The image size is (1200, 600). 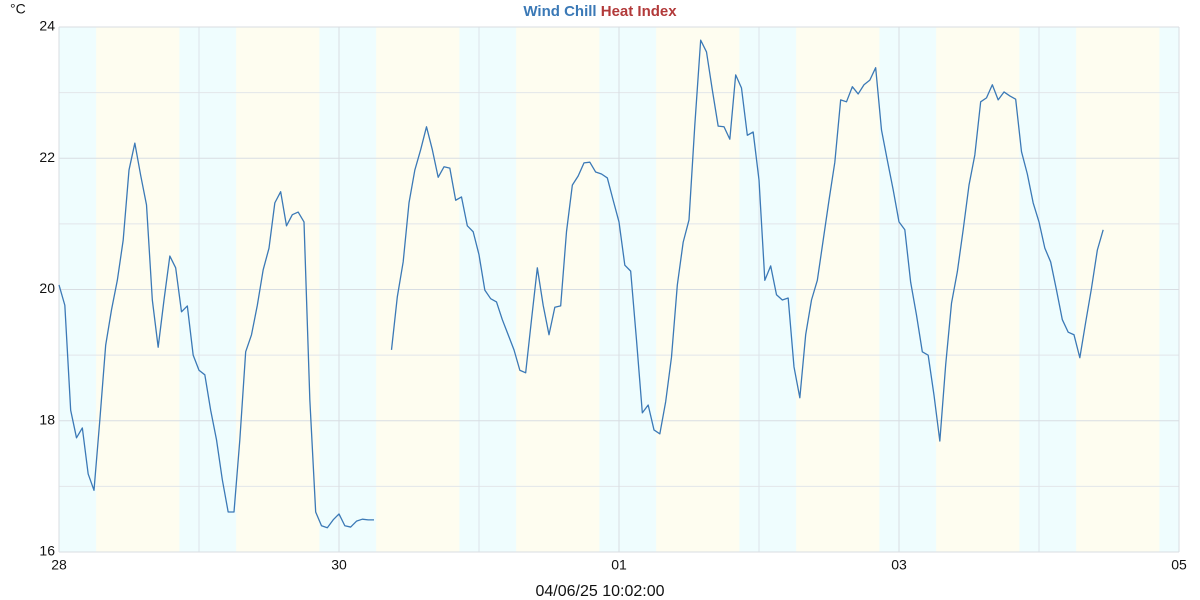 I want to click on x-tick-label: 28, so click(x=59, y=565).